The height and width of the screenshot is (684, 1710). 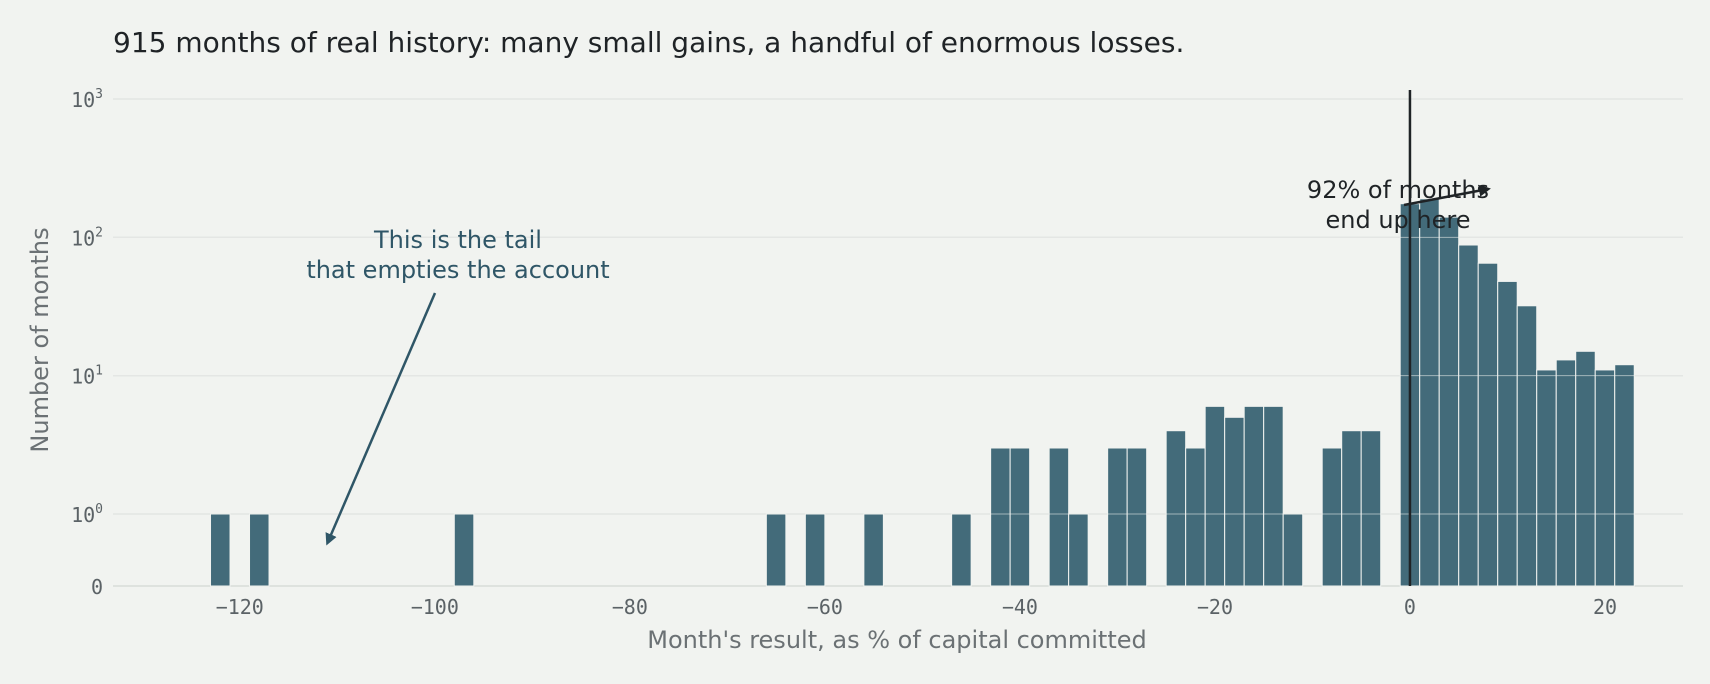 What do you see at coordinates (1605, 607) in the screenshot?
I see `x-tick-label: 20` at bounding box center [1605, 607].